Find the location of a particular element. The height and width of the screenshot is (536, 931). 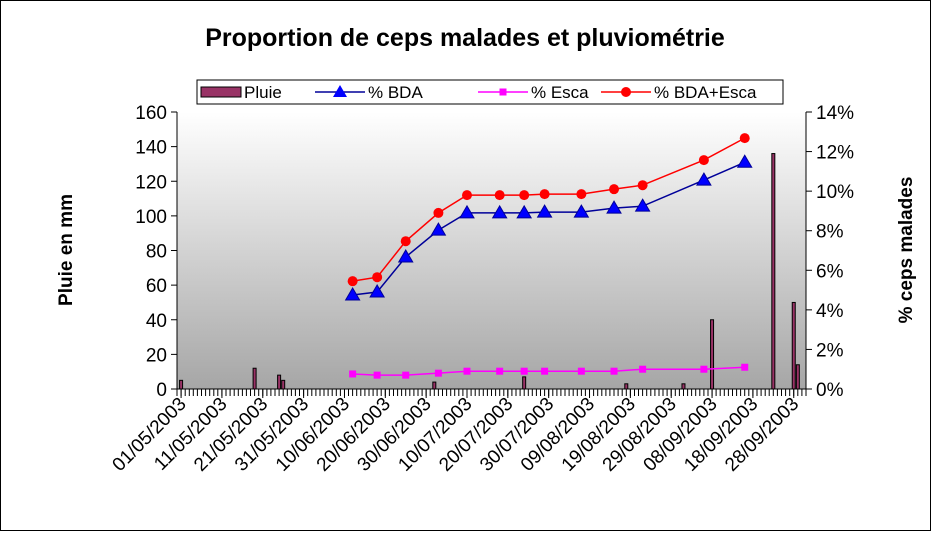

y2-tick-label: 12% is located at coordinates (835, 153).